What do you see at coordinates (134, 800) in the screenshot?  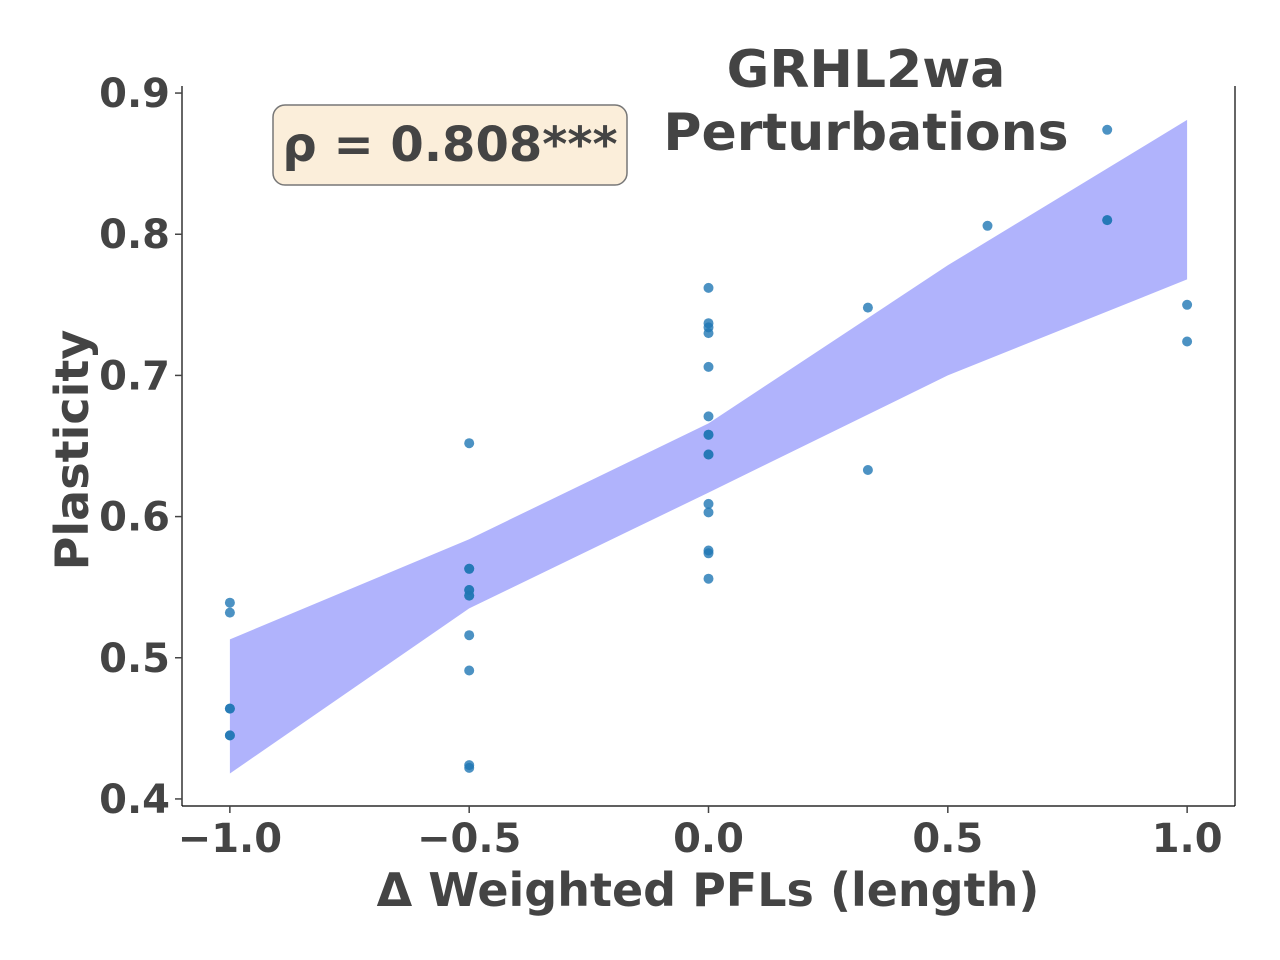 I see `y-tick-label-0: 0.4` at bounding box center [134, 800].